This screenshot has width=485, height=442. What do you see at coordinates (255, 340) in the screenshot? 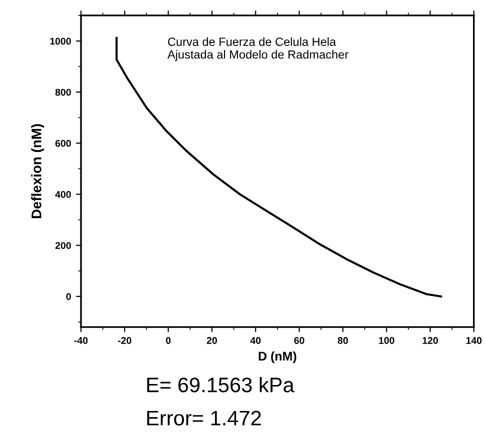
I see `x-tick-label: 40` at bounding box center [255, 340].